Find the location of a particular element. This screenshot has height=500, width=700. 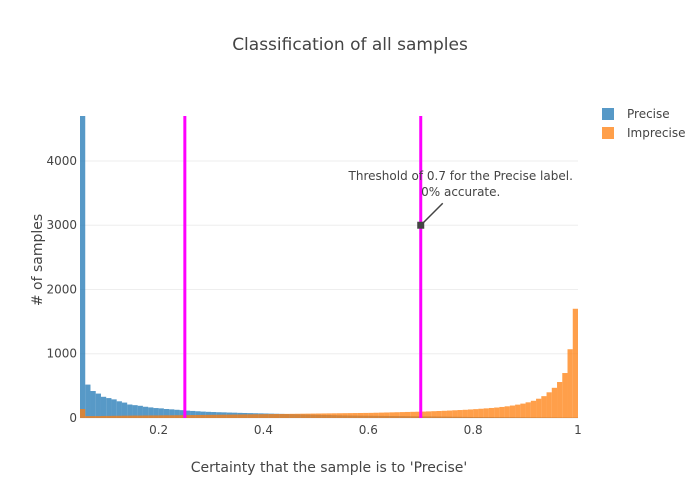

x-tick-label: 1 is located at coordinates (578, 430).